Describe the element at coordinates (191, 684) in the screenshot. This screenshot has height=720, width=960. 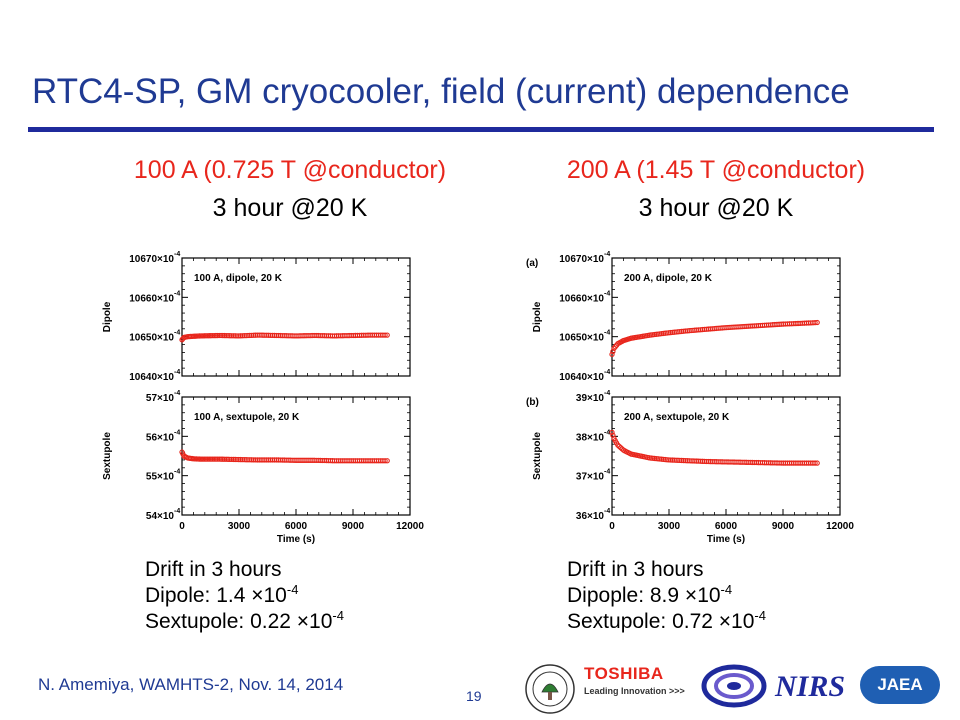
I see `footer-citation: N. Amemiya, WAMHTS-2, Nov. 14, 2014` at that location.